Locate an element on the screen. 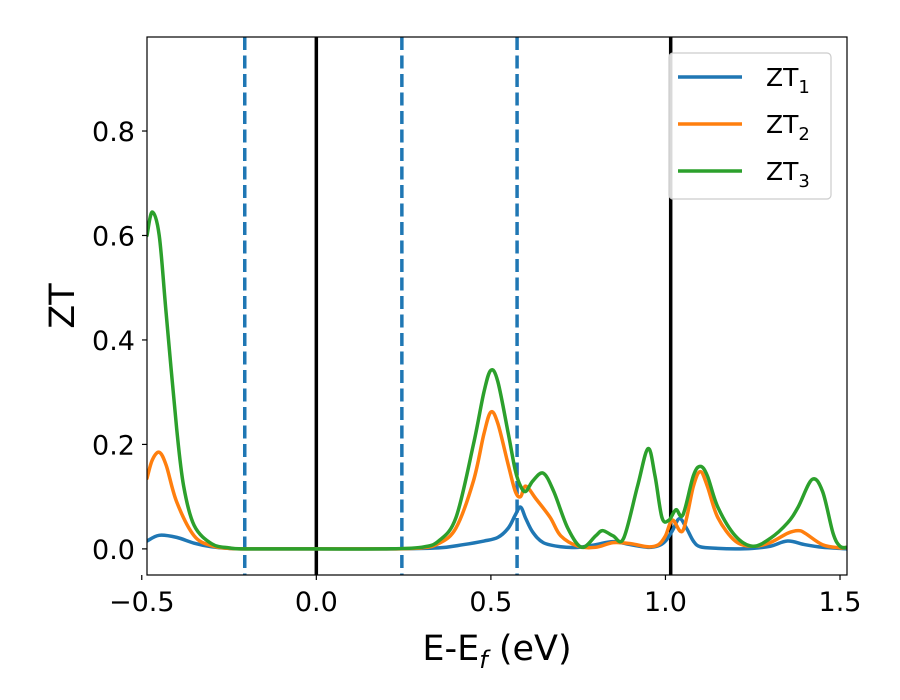 The image size is (900, 700). y-tick-label: 0.4 is located at coordinates (113, 341).